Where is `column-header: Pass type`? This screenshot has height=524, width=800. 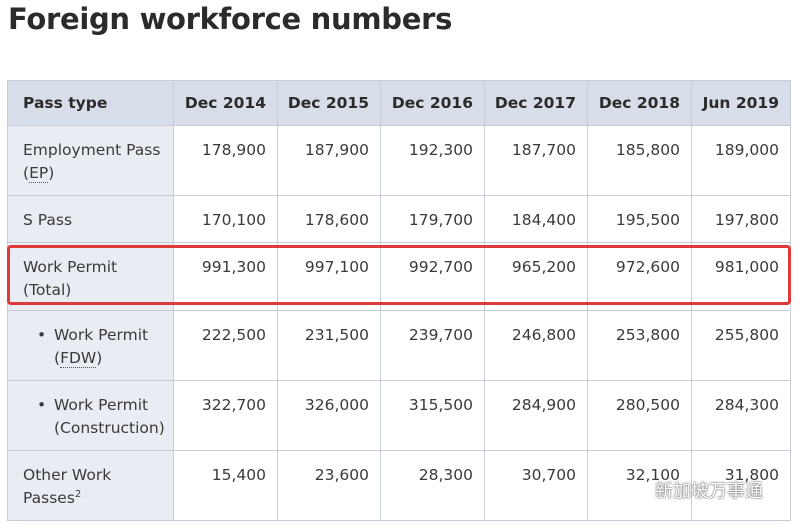
column-header: Pass type is located at coordinates (90, 103).